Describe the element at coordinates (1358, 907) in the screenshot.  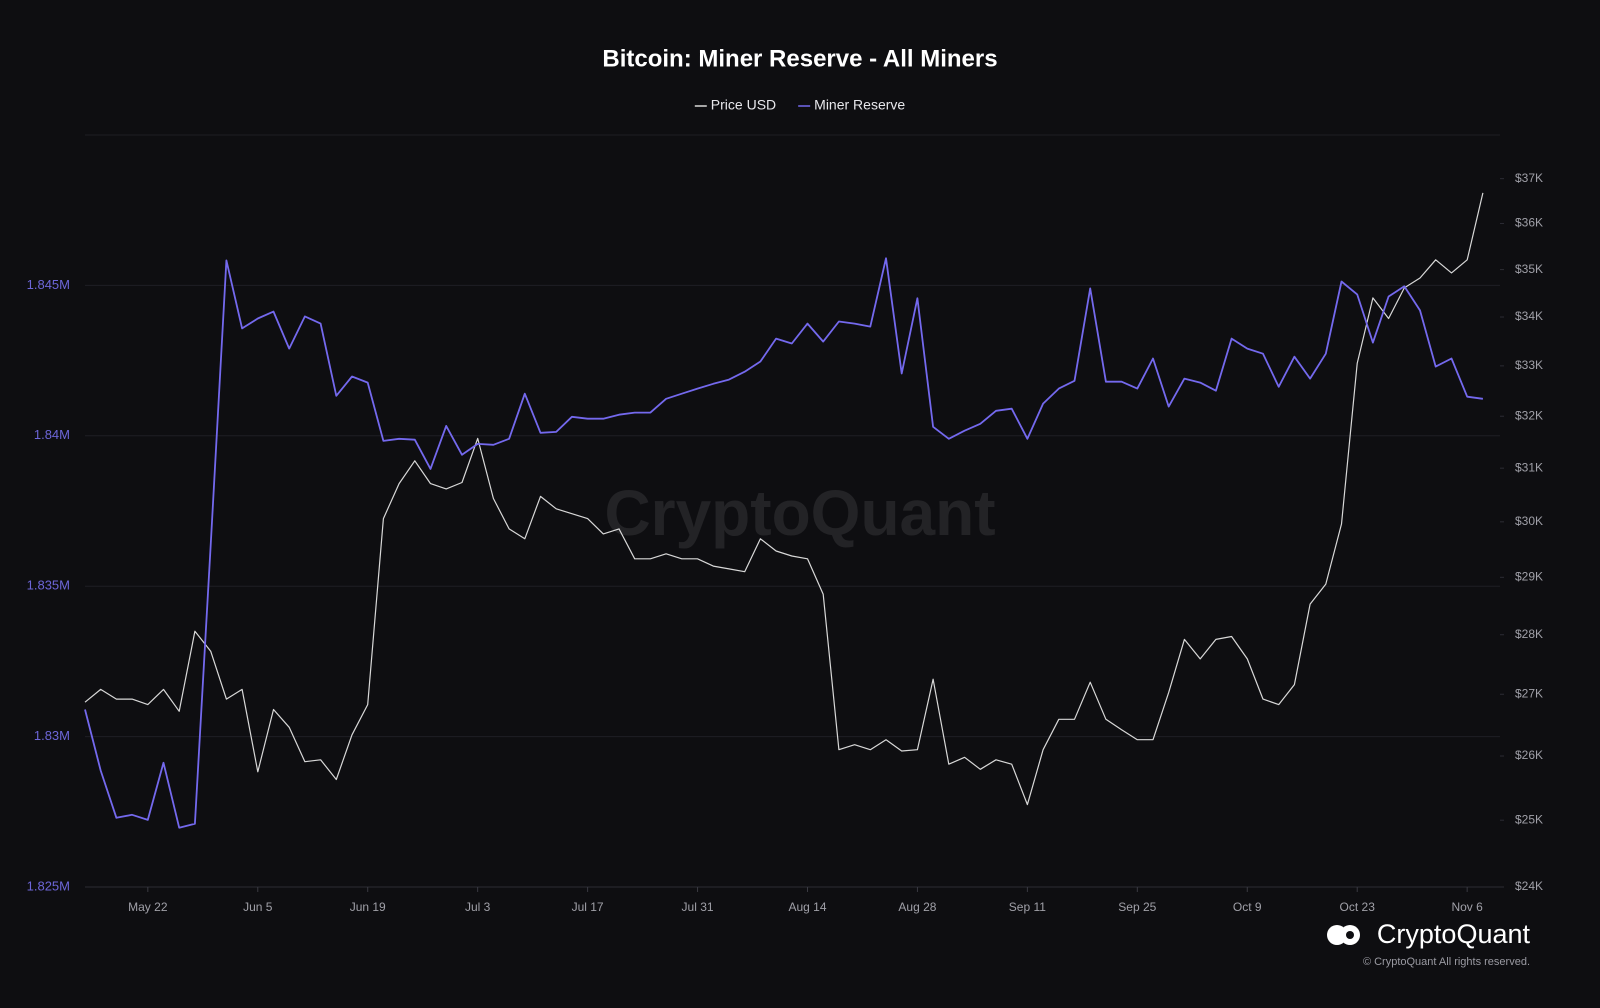
I see `x-tick-label: Oct 23` at that location.